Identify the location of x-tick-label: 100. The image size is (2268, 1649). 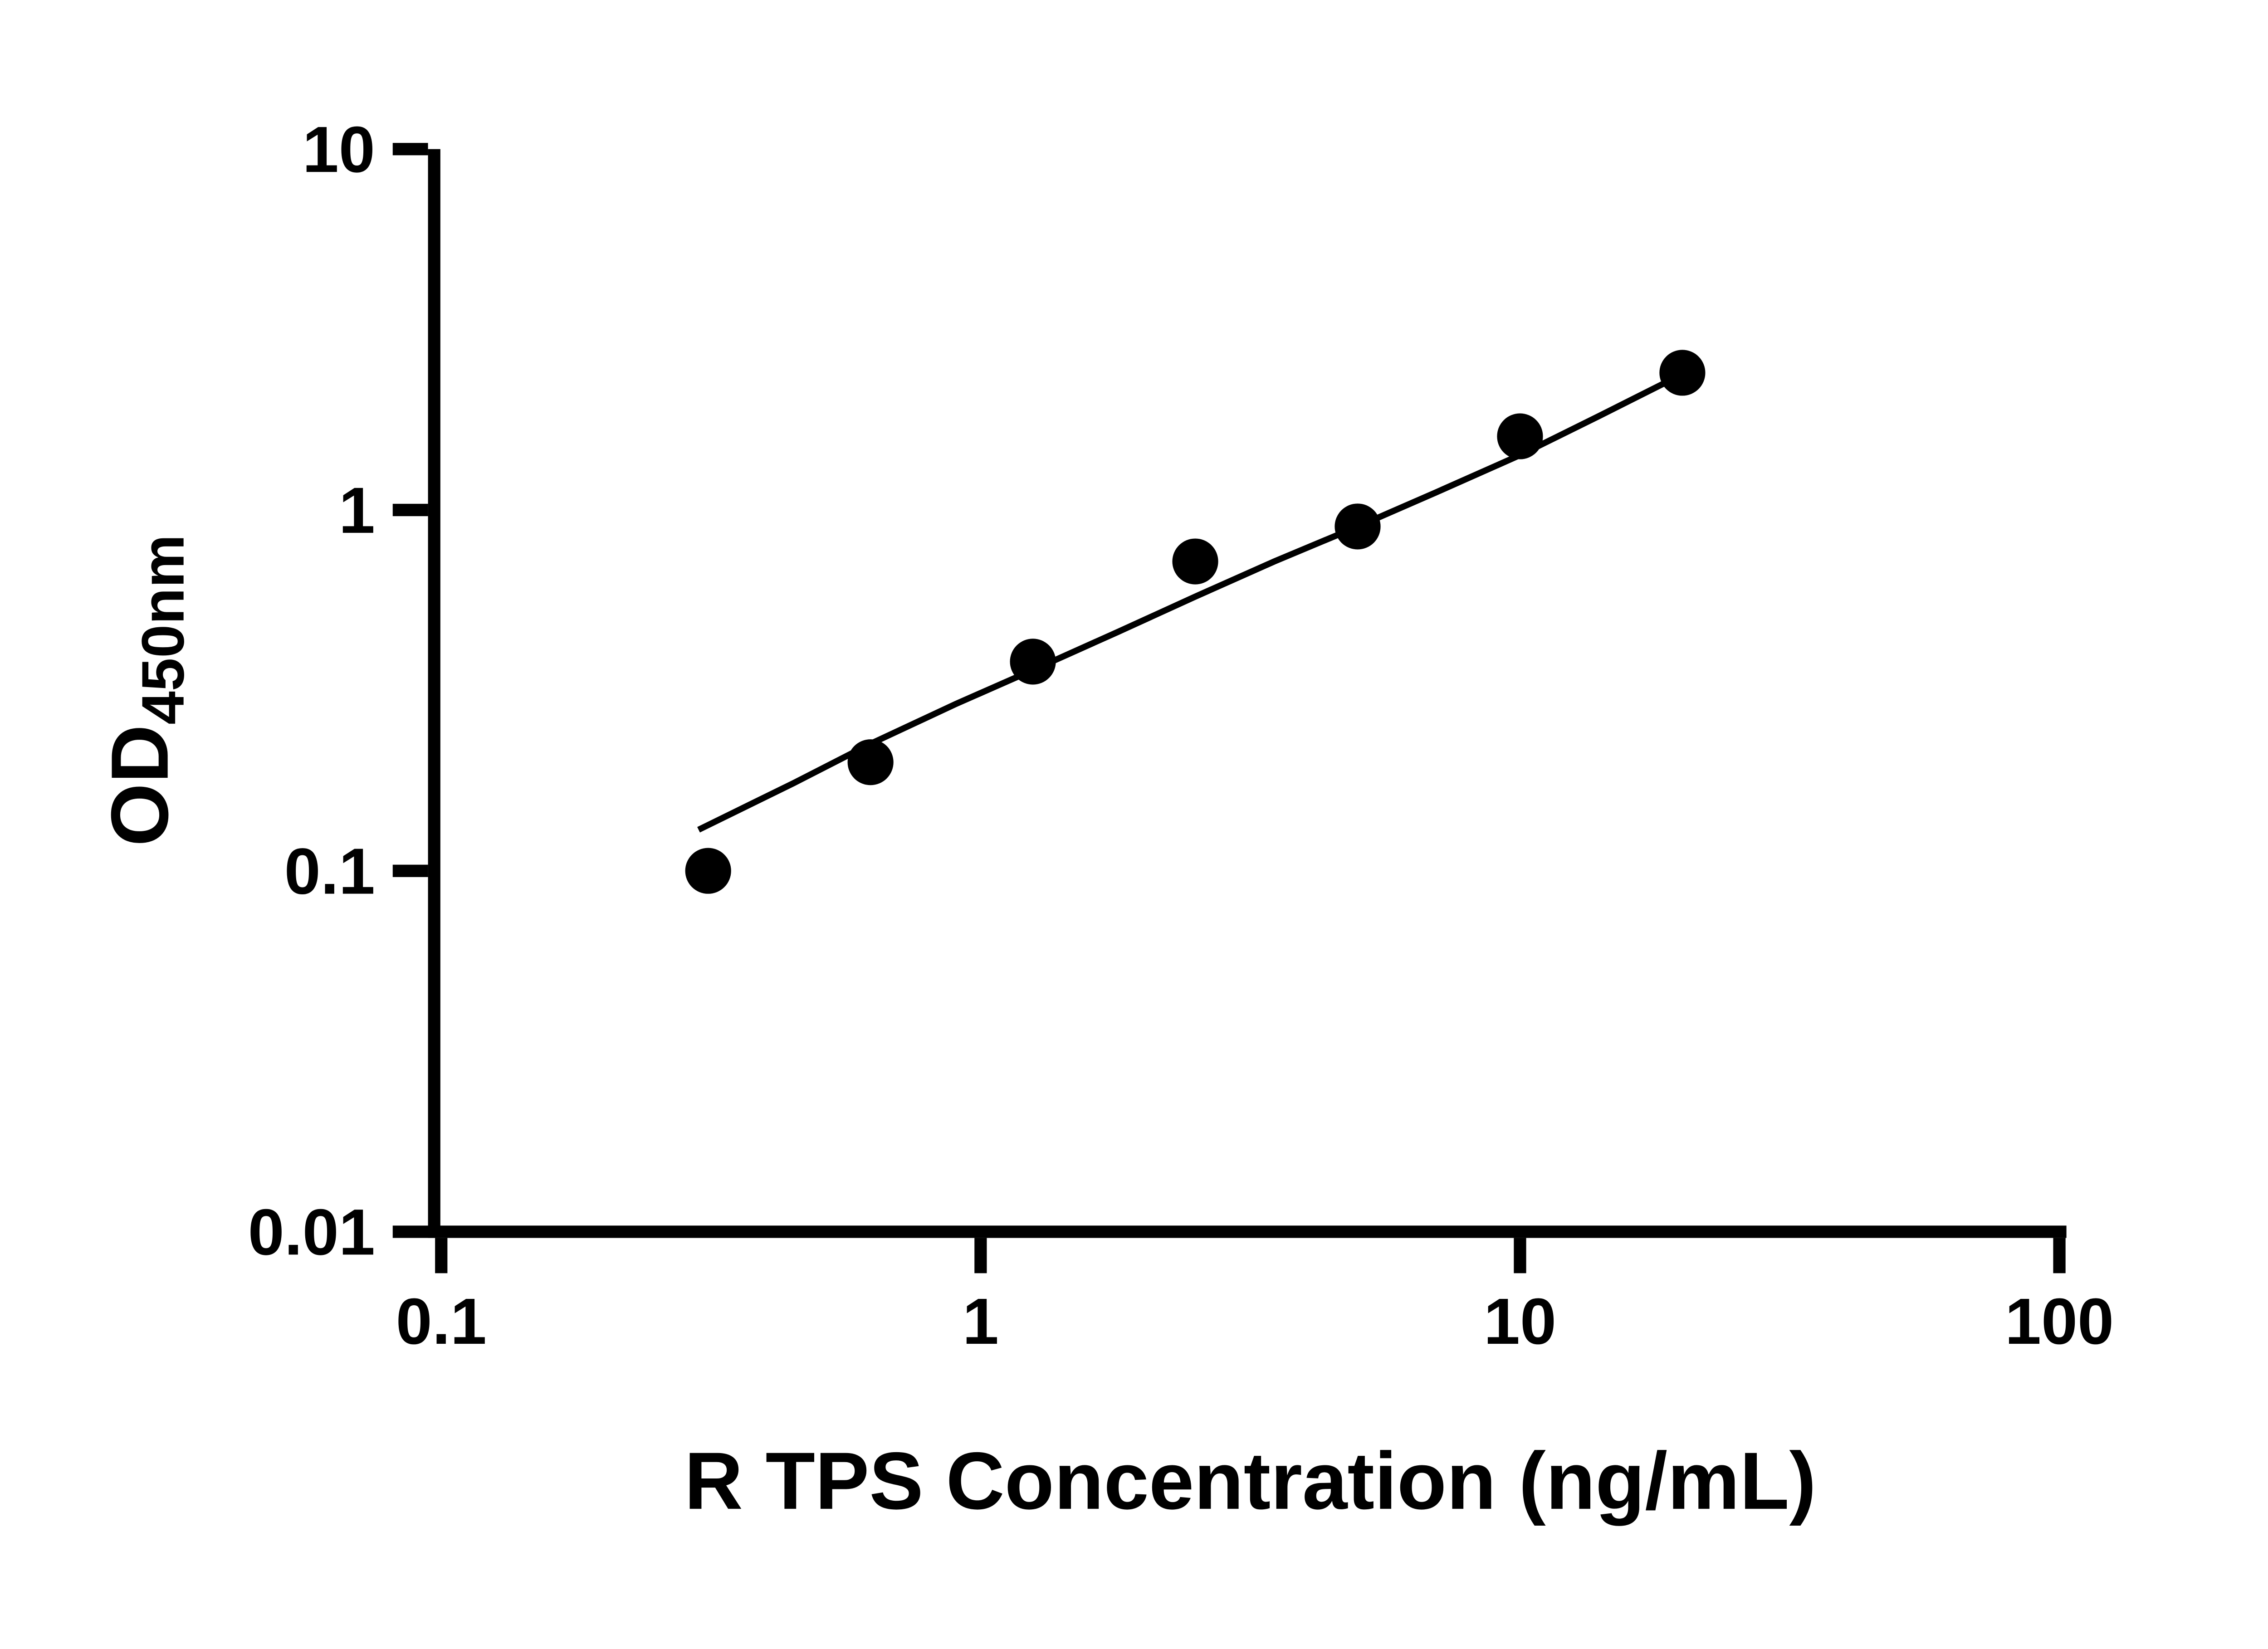
(2059, 1322).